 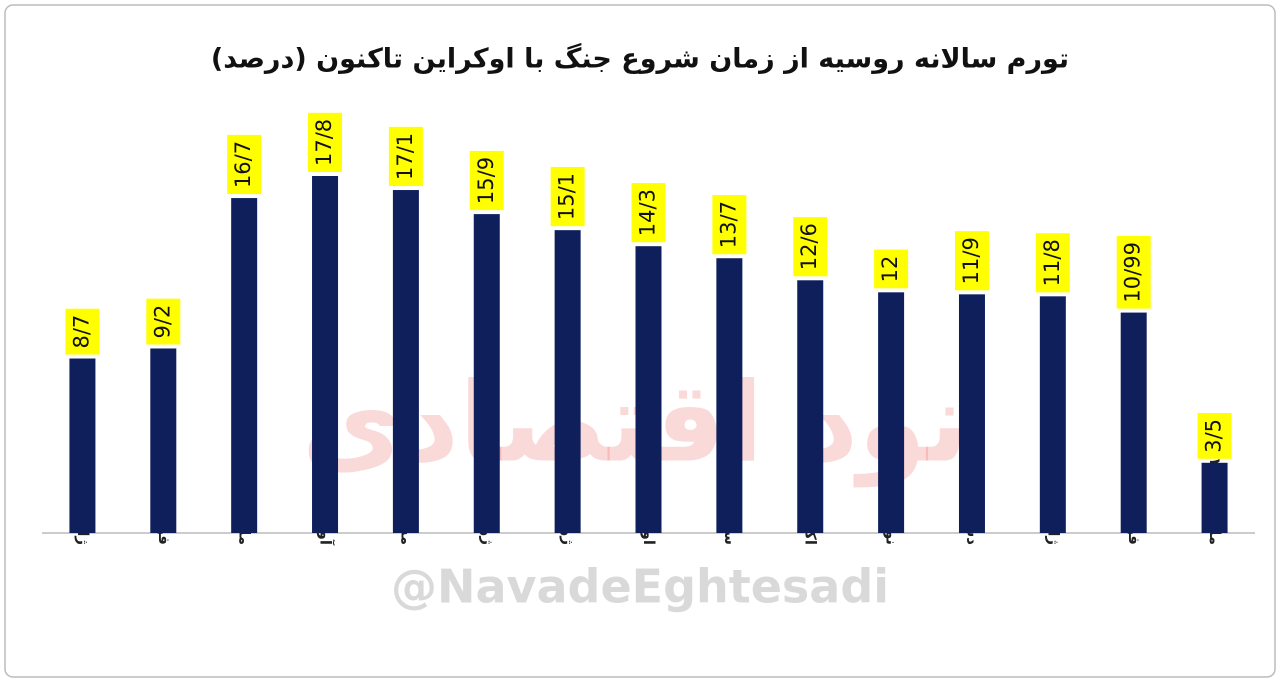 I want to click on value-label: 16/7, so click(x=243, y=164).